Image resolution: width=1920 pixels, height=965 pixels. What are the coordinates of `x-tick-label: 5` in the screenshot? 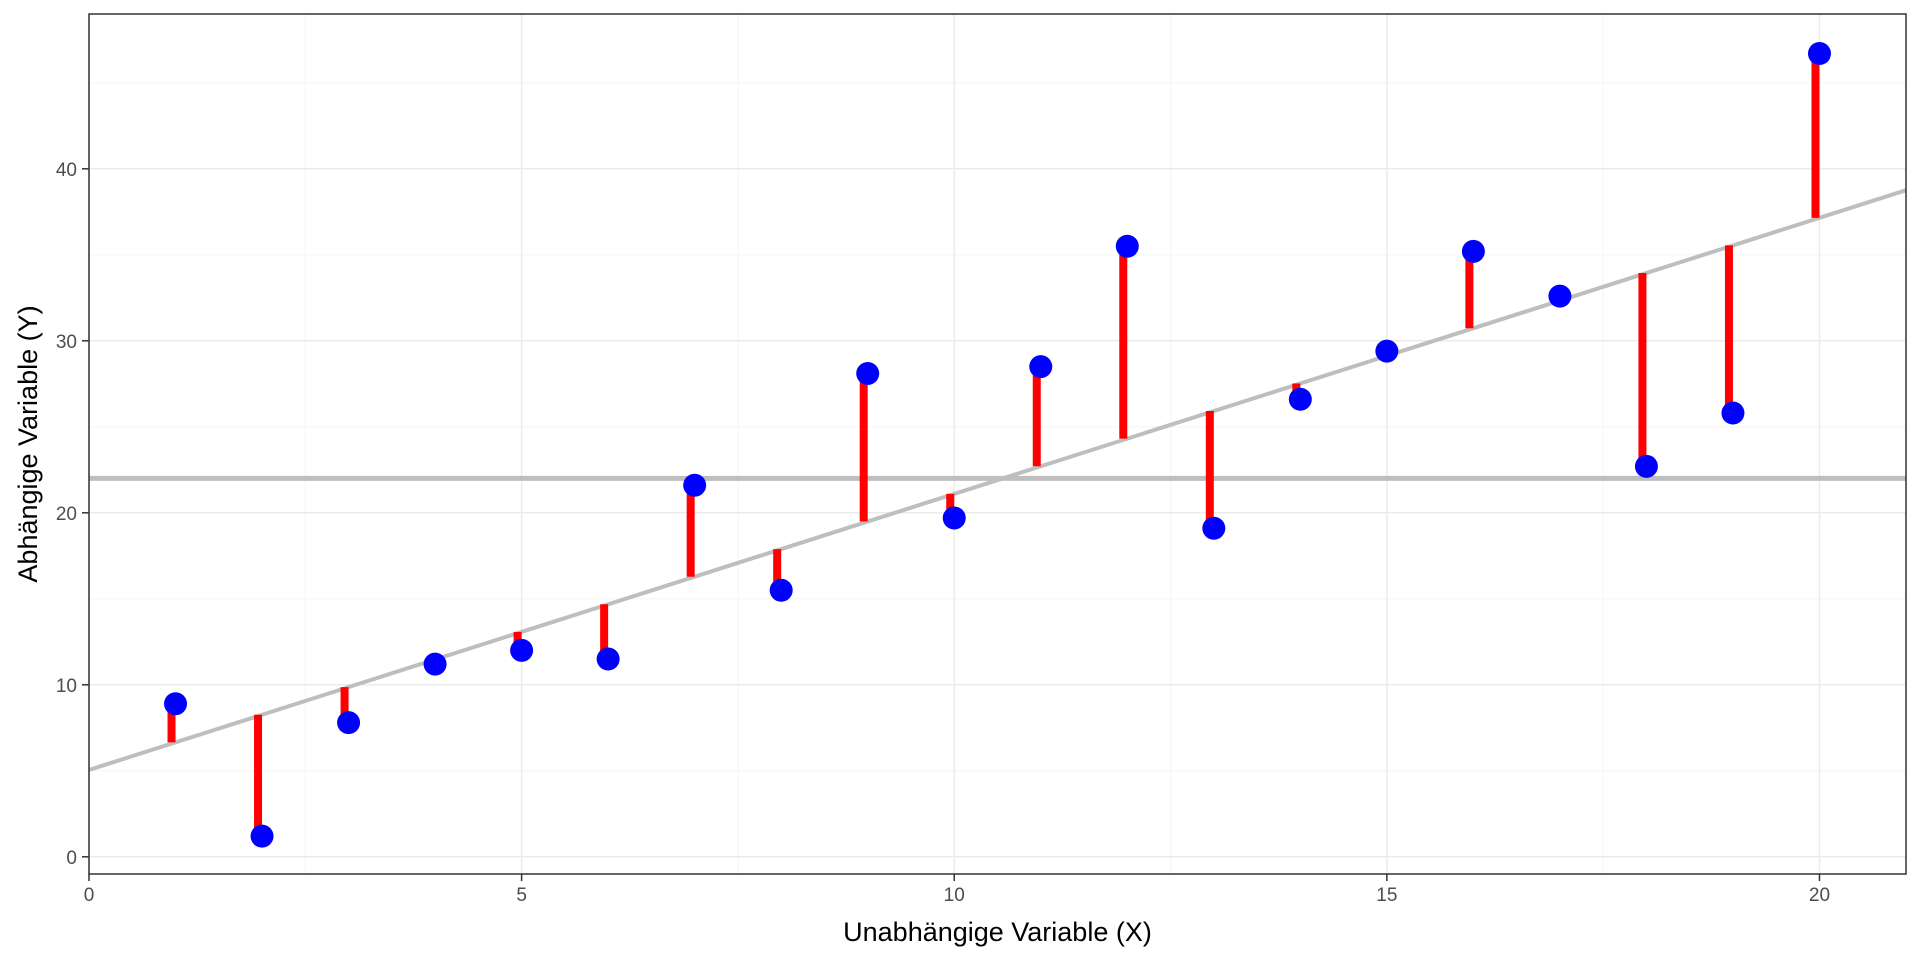 It's located at (521, 895).